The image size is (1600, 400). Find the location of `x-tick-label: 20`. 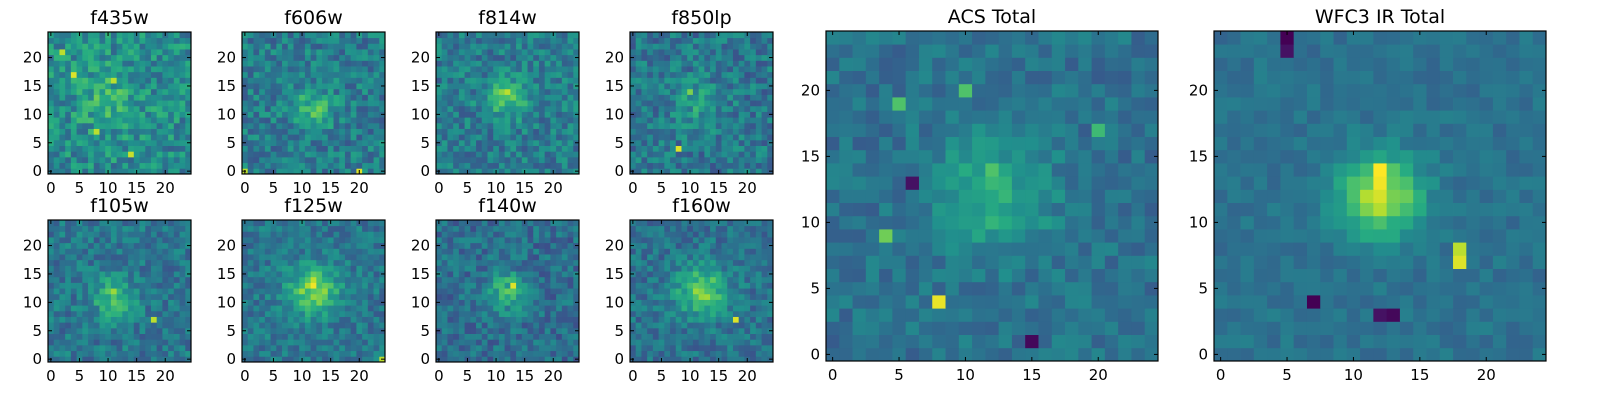

x-tick-label: 20 is located at coordinates (359, 376).